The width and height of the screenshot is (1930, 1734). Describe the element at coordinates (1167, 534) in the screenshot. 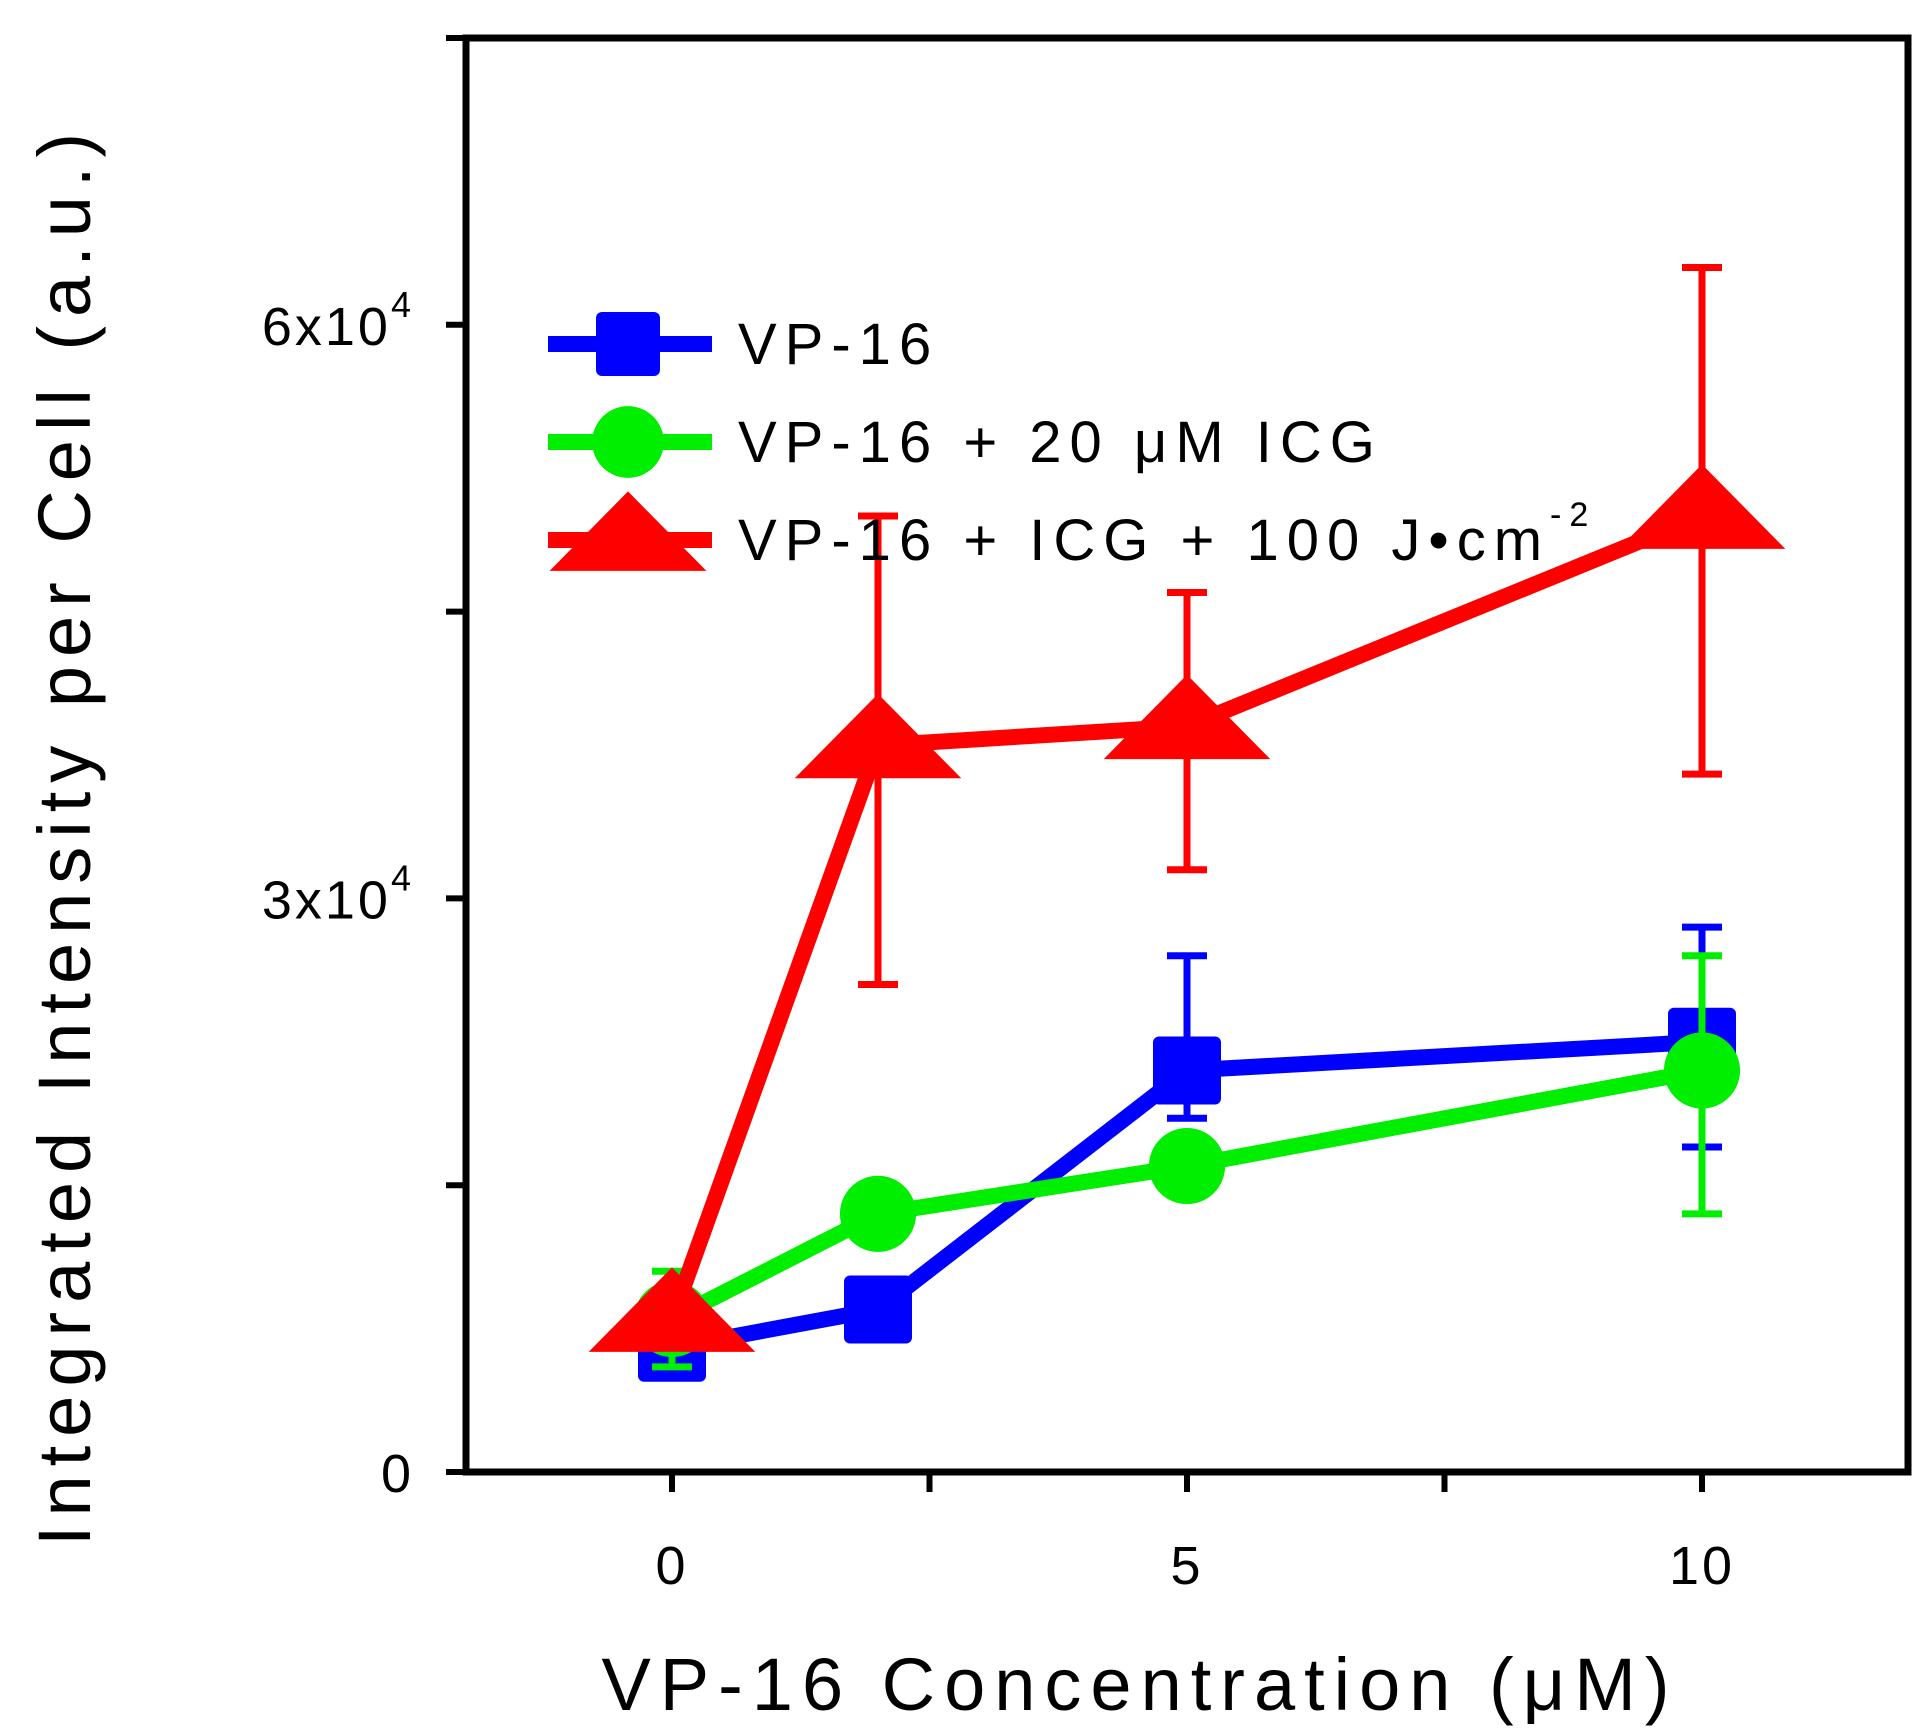

I see `legend-label: VP-16 + ICG + 100 J•cm-2` at that location.